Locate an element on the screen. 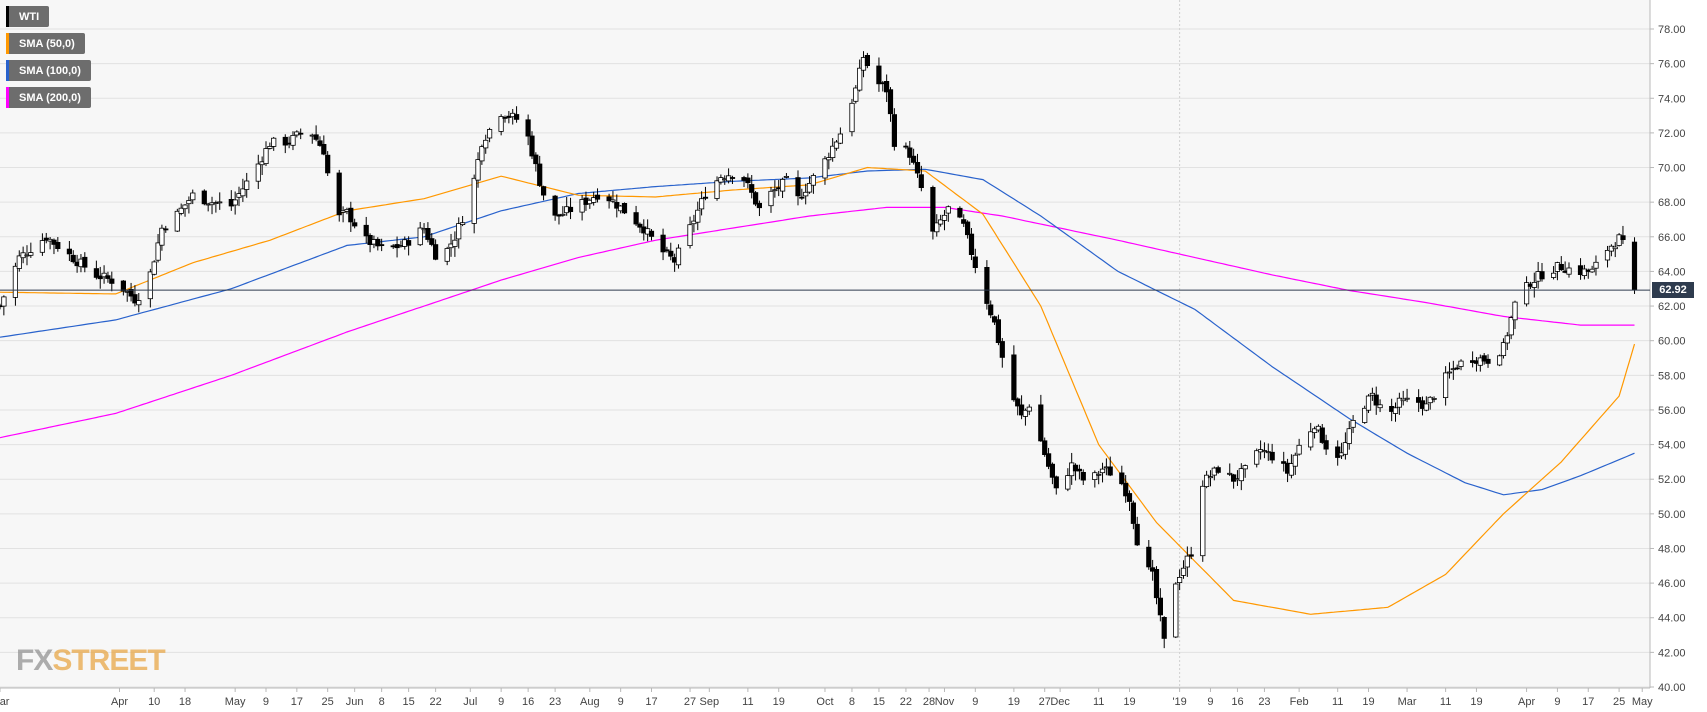 Image resolution: width=1707 pixels, height=712 pixels. x-tick-label: Jul is located at coordinates (470, 702).